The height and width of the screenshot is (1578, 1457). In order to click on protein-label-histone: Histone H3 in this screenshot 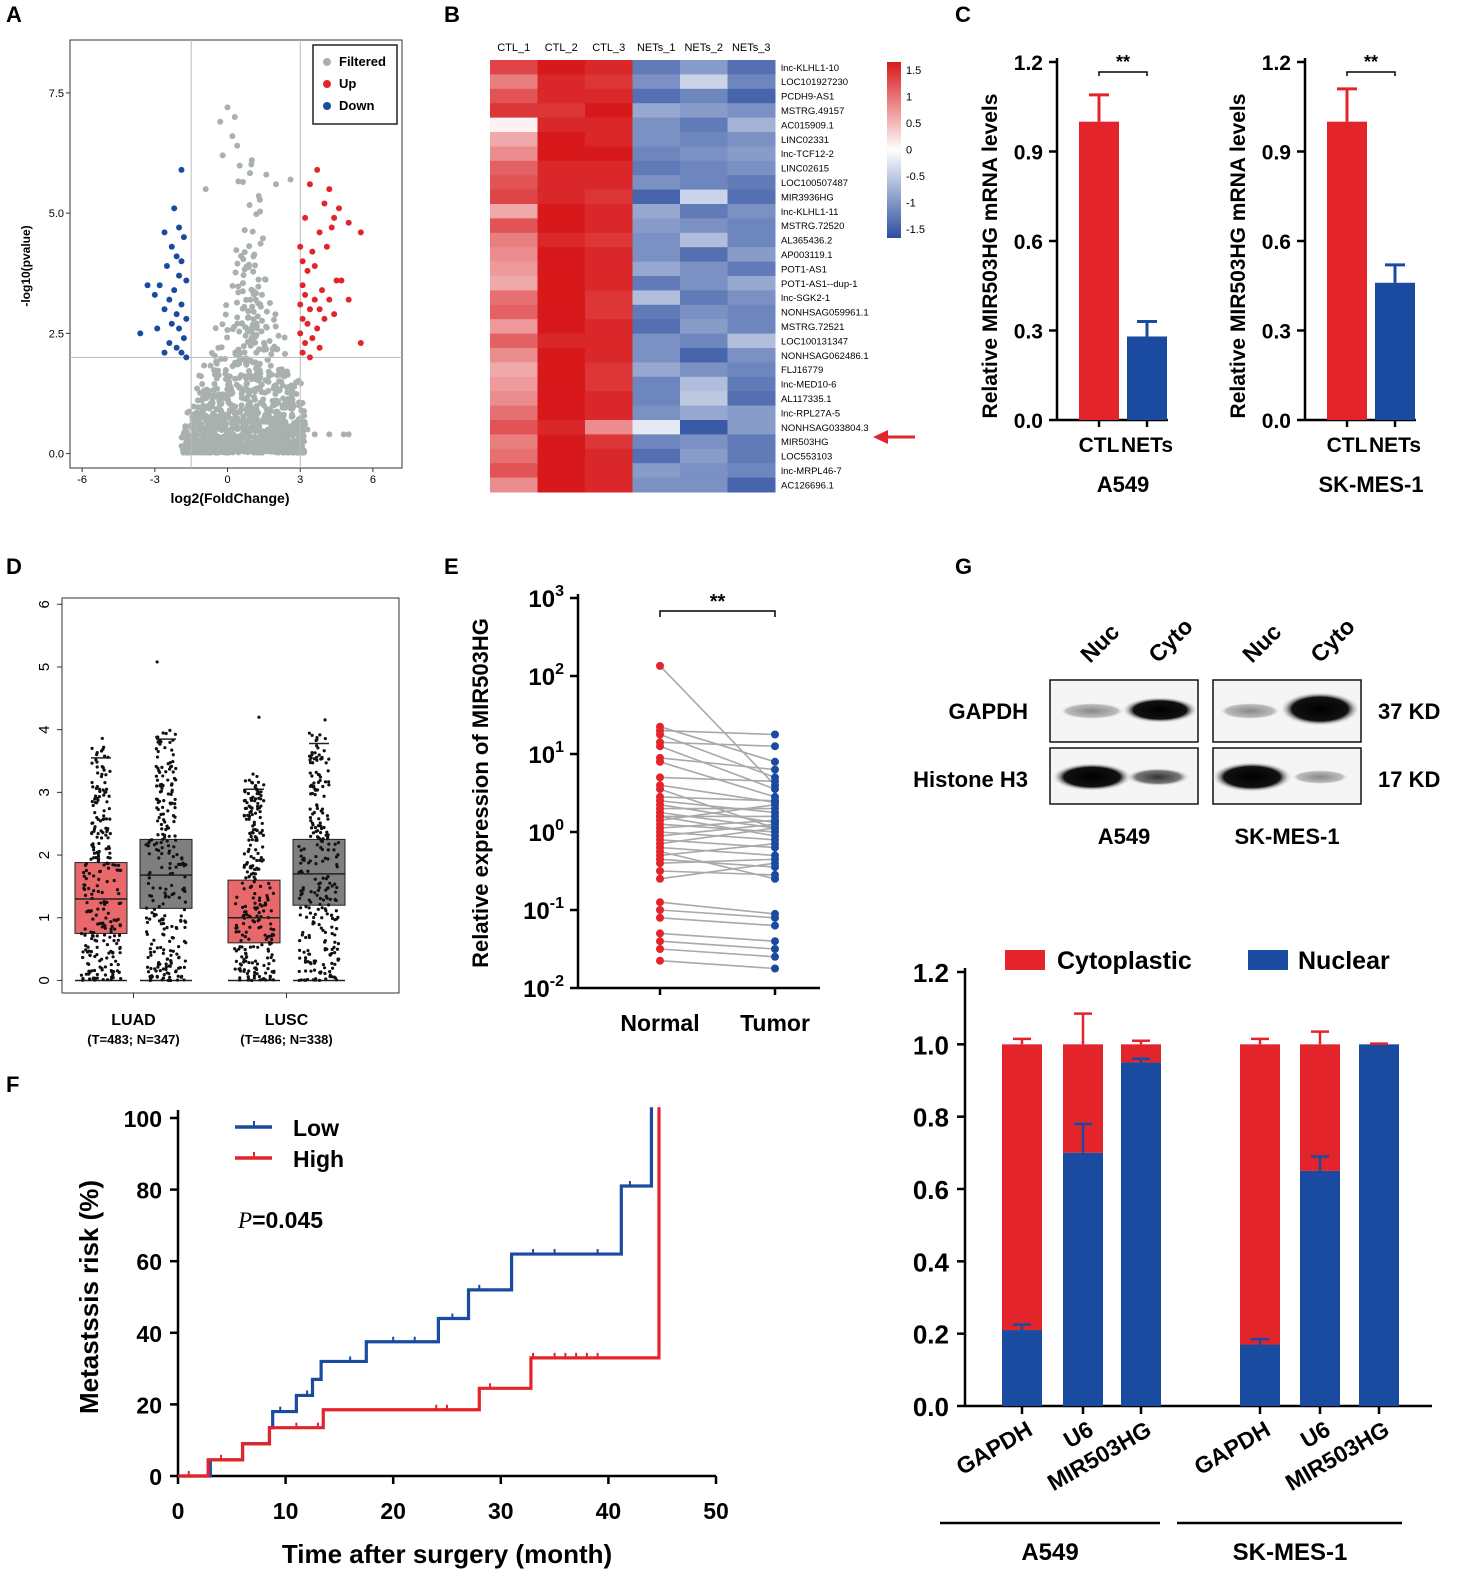, I will do `click(970, 779)`.